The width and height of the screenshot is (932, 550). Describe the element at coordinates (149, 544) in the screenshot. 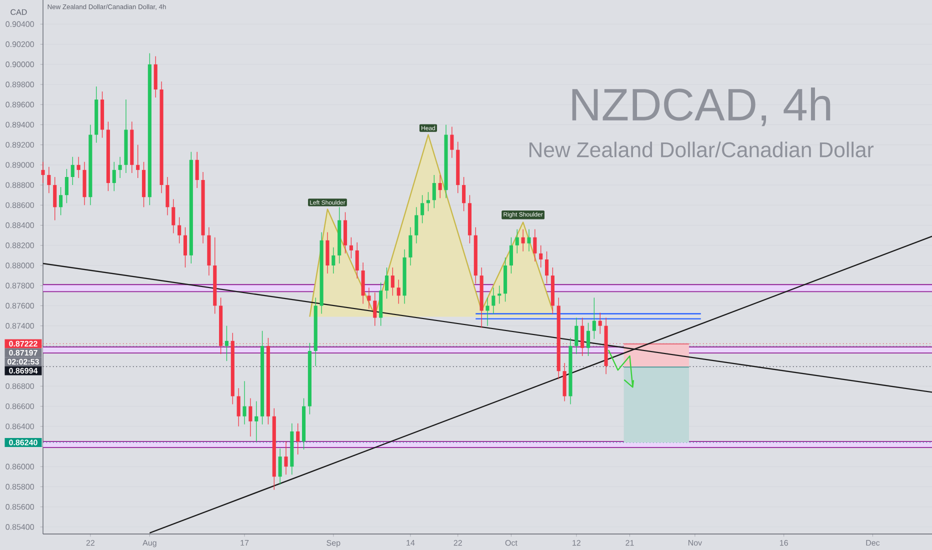

I see `x-tick-label: Aug` at that location.